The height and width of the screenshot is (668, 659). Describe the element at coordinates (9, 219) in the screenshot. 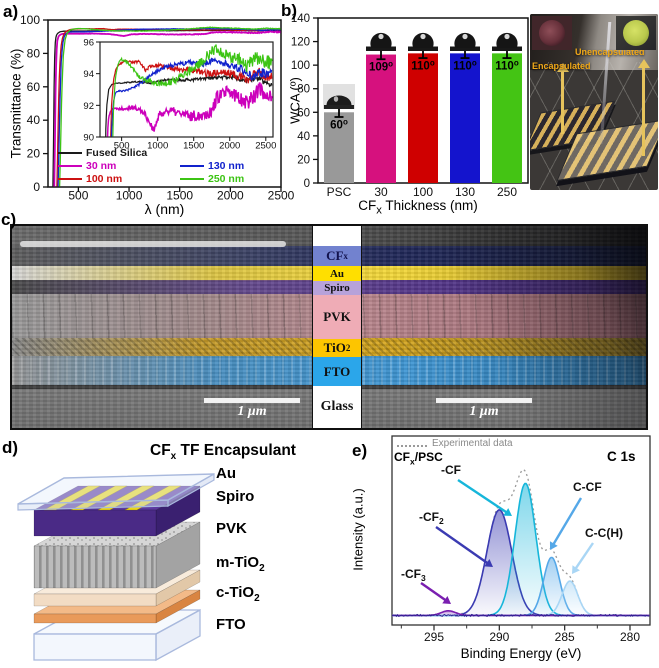

I see `panel-c-label: c)` at that location.